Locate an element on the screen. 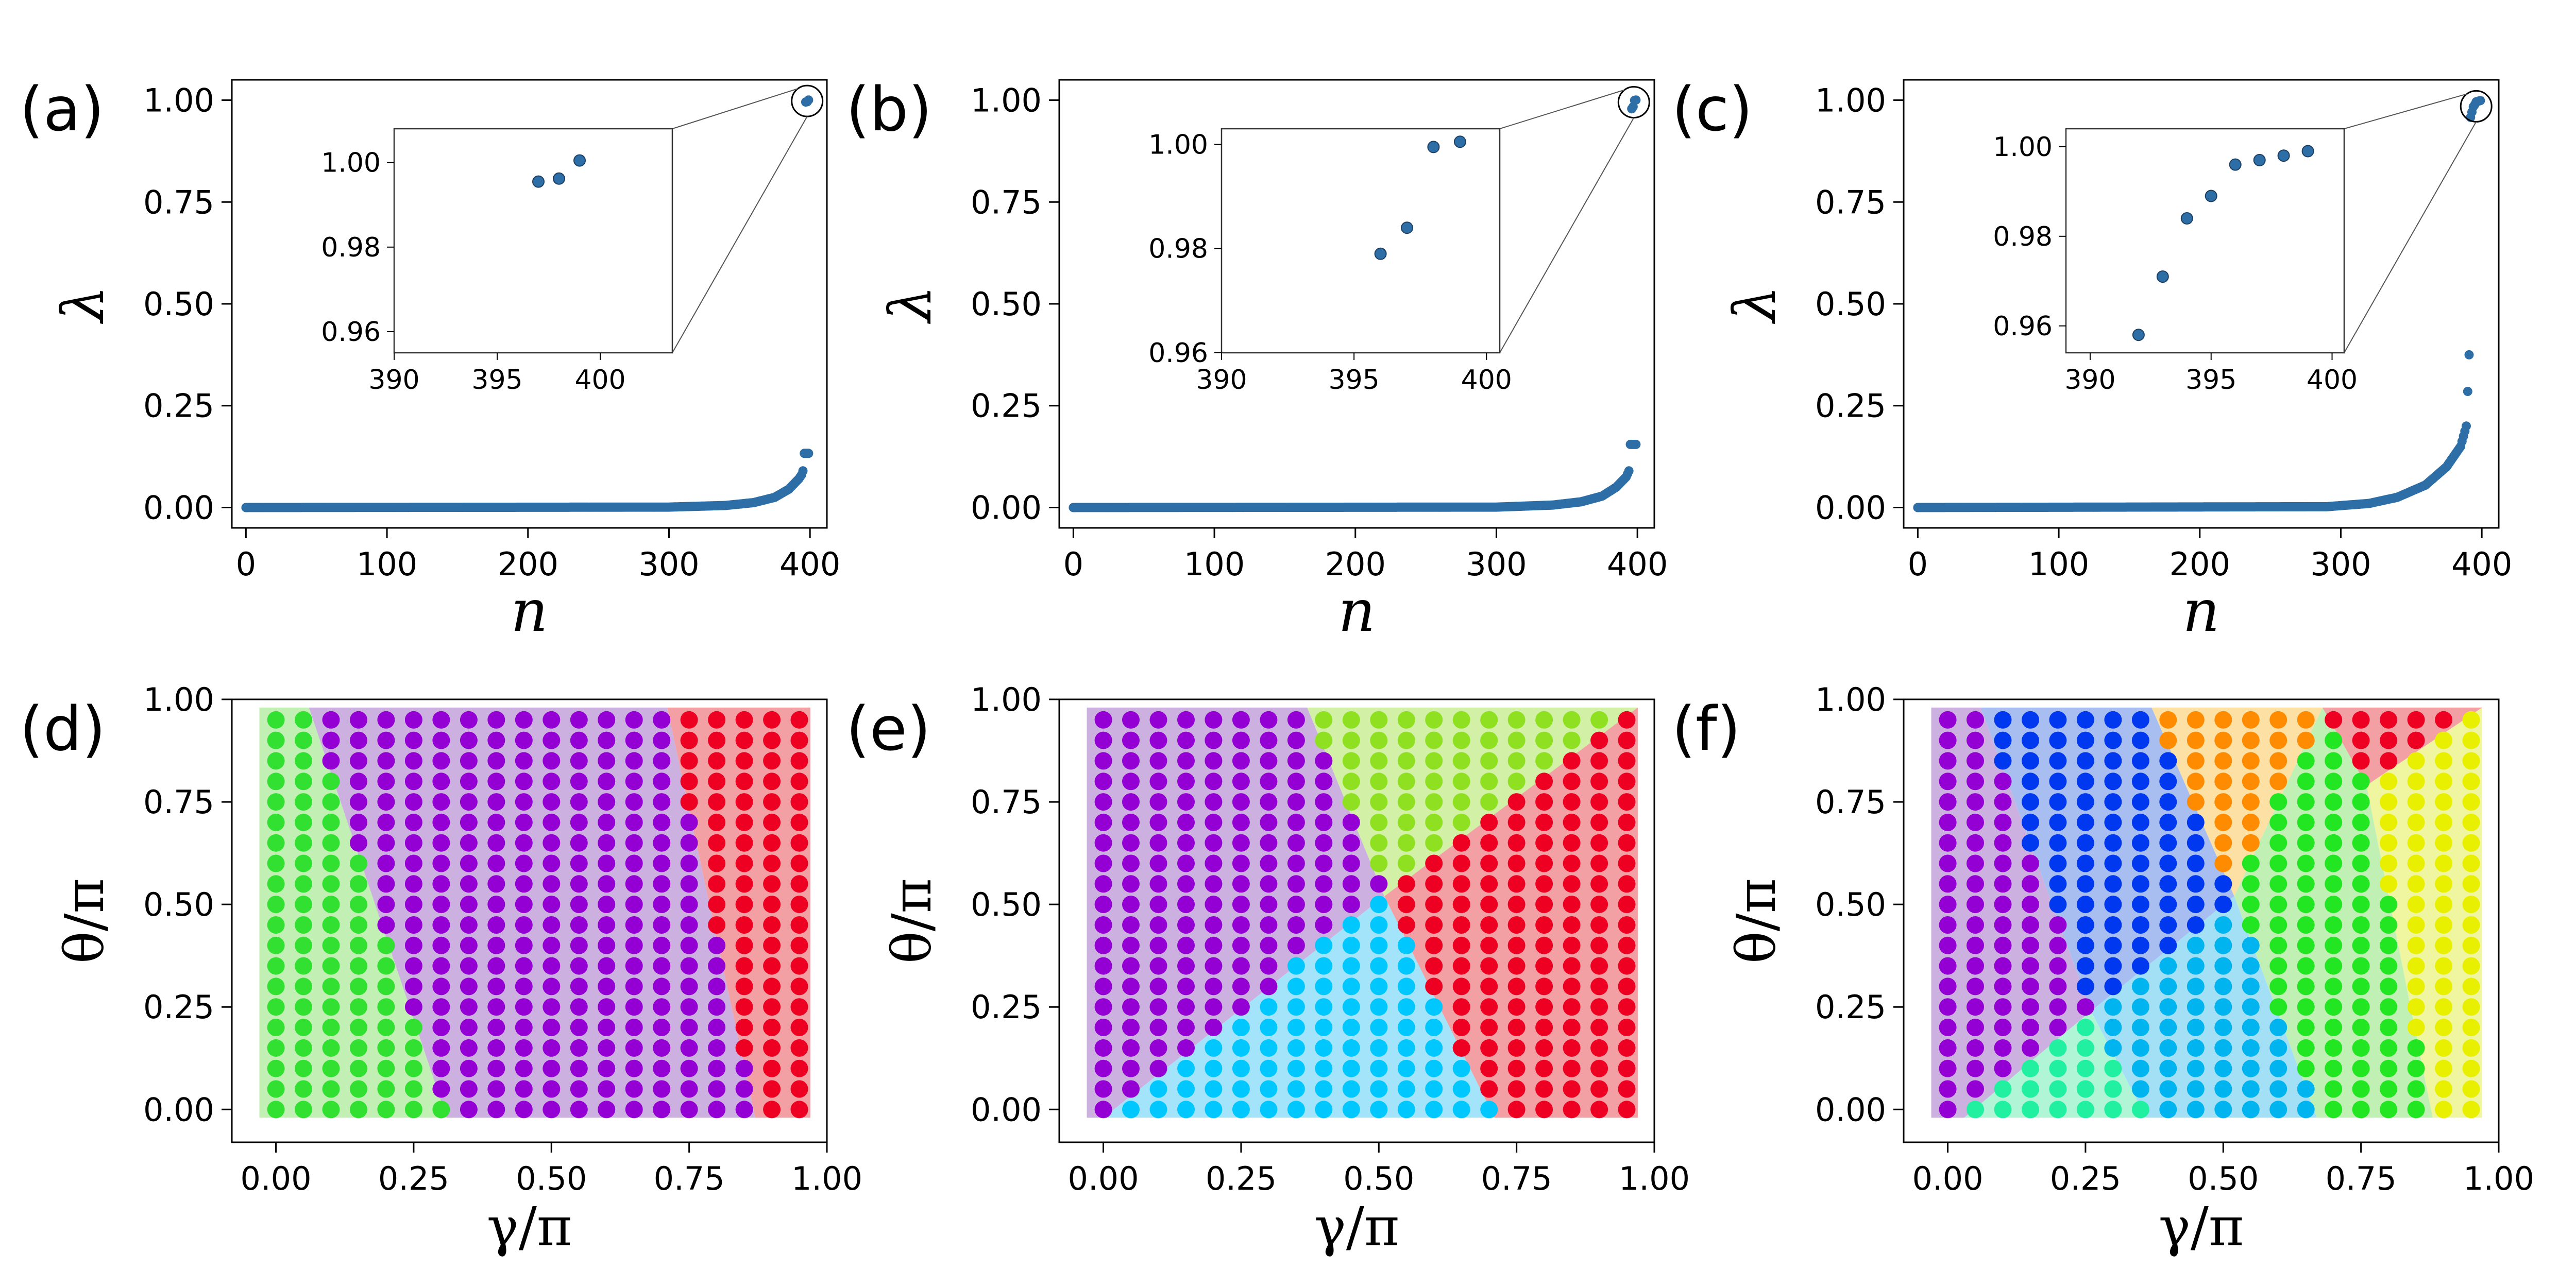 The height and width of the screenshot is (1287, 2576). y-tick-label: 0.50 is located at coordinates (1850, 304).